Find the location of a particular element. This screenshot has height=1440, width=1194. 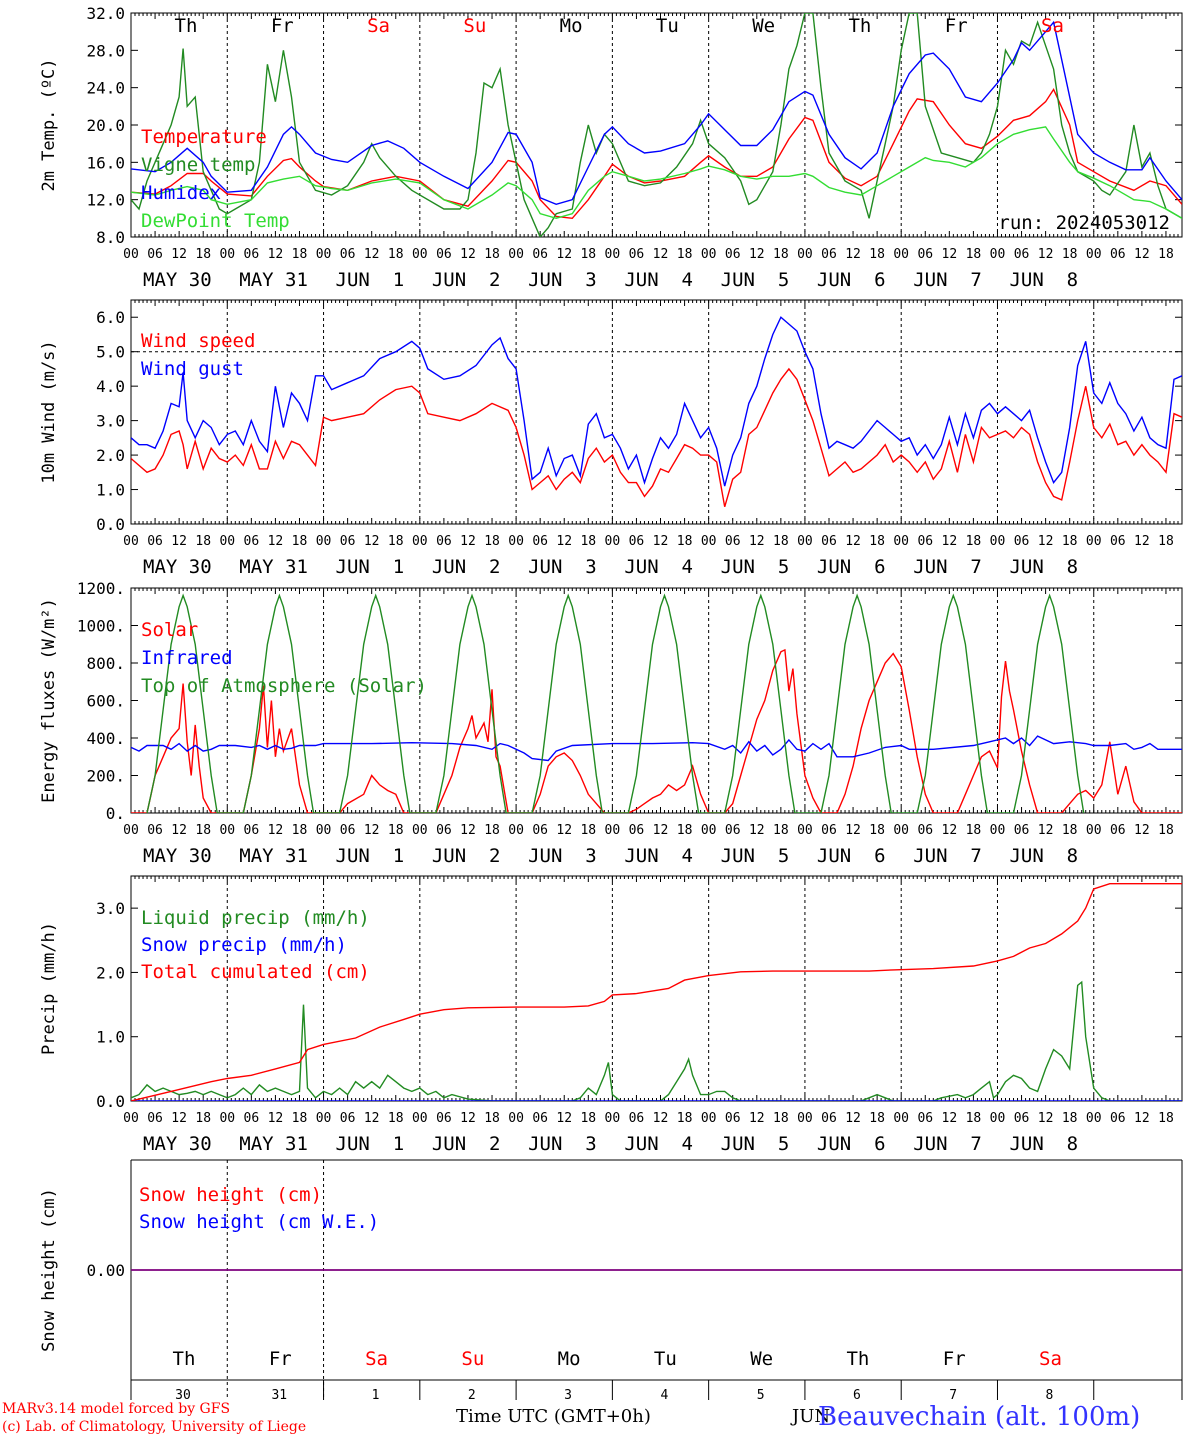

credit-line-1: MARv3.14 model forced by GFS is located at coordinates (116, 1409).